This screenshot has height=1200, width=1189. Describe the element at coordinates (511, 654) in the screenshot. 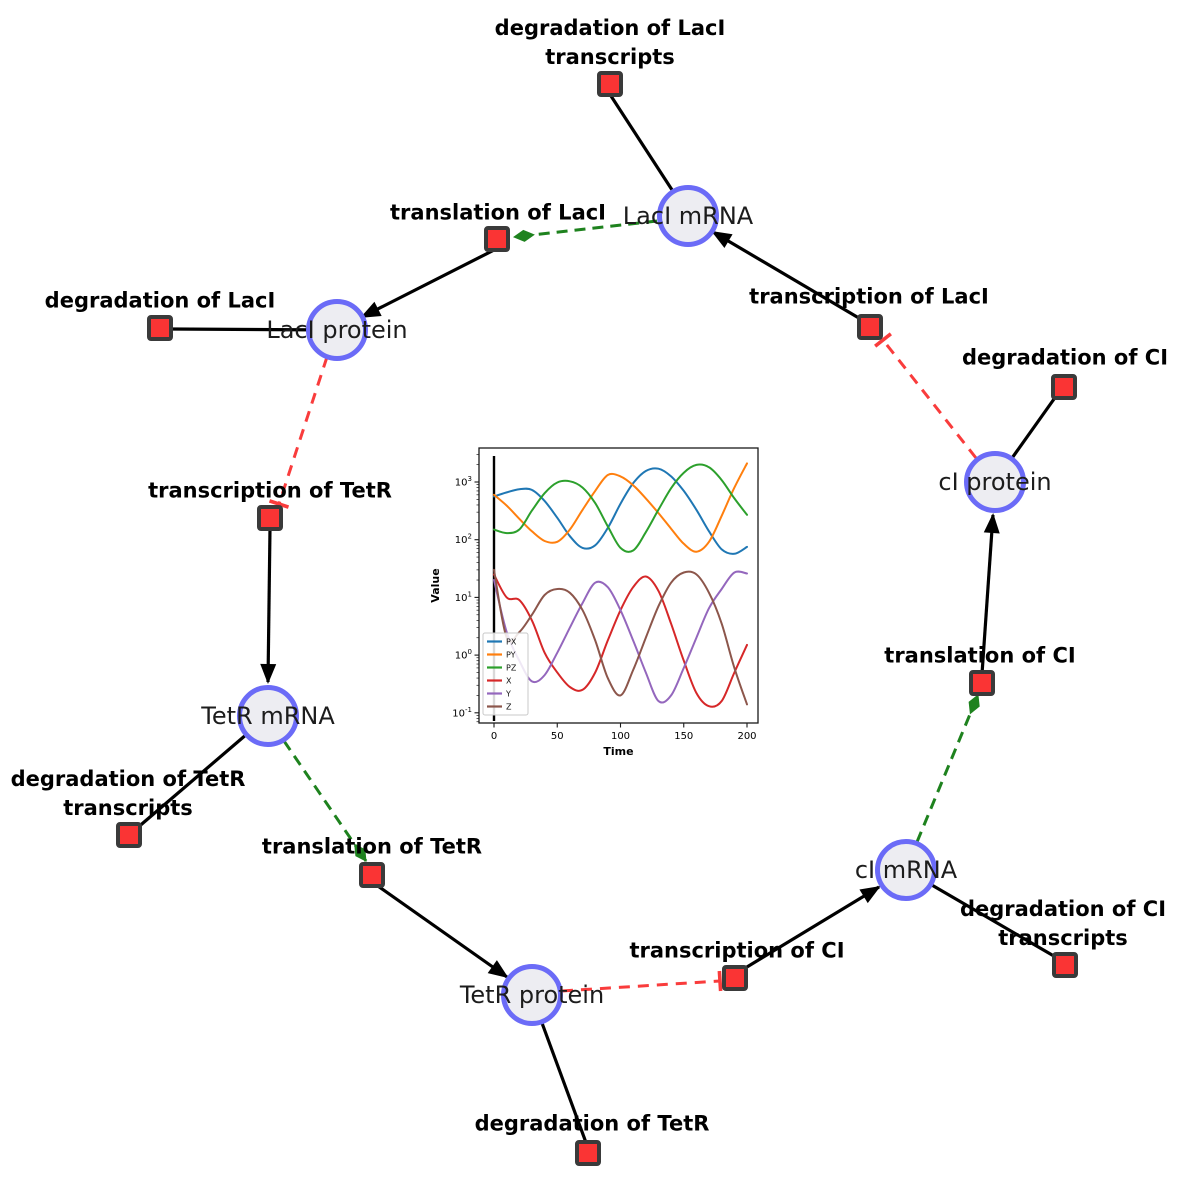

I see `svg-text: PY` at that location.